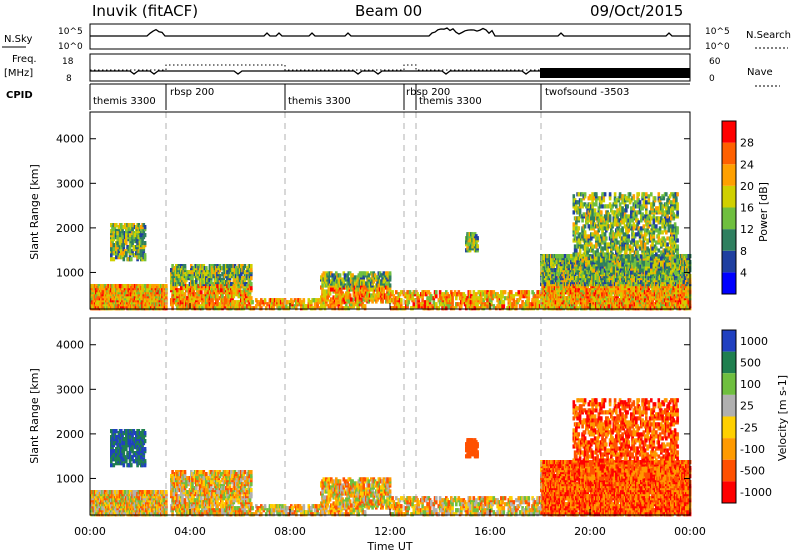  What do you see at coordinates (428, 92) in the screenshot?
I see `cpid-seg-rbsp-2: rbsp 200` at bounding box center [428, 92].